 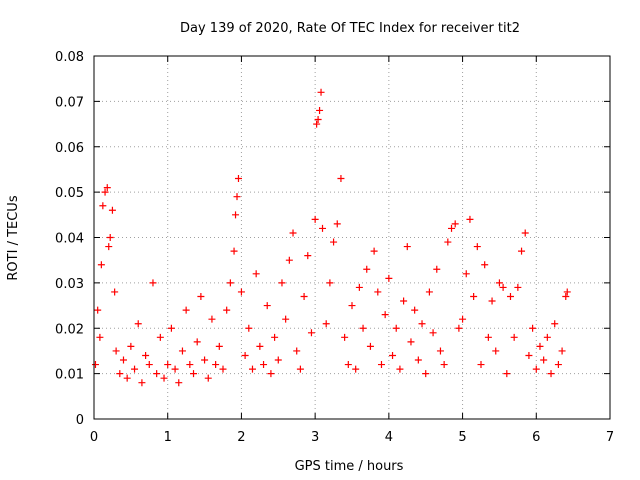 What do you see at coordinates (315, 437) in the screenshot?
I see `x-tick-label: 3` at bounding box center [315, 437].